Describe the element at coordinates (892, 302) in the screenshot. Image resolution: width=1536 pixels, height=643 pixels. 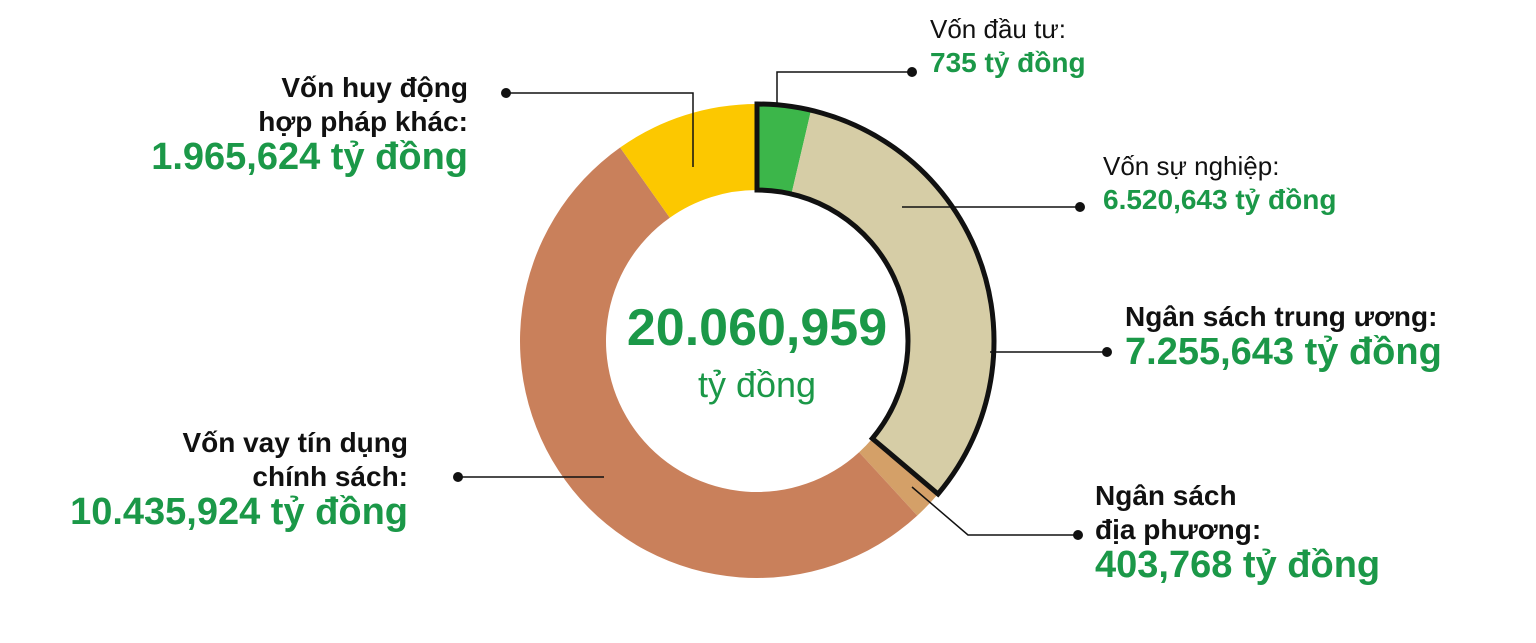
I see `slice-von-su-nghiep` at that location.